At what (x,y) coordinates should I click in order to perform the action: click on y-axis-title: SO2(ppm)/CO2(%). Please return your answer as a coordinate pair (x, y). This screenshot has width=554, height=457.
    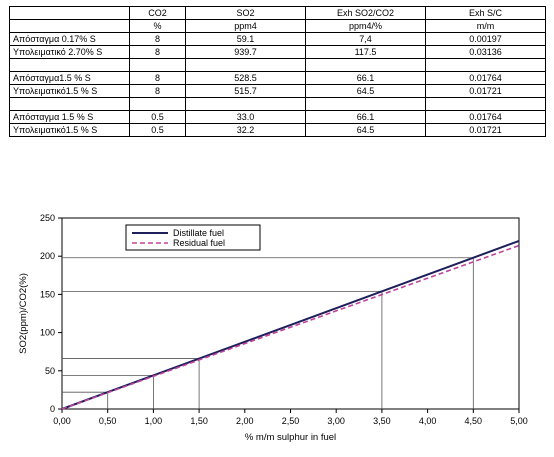
    Looking at the image, I should click on (23, 313).